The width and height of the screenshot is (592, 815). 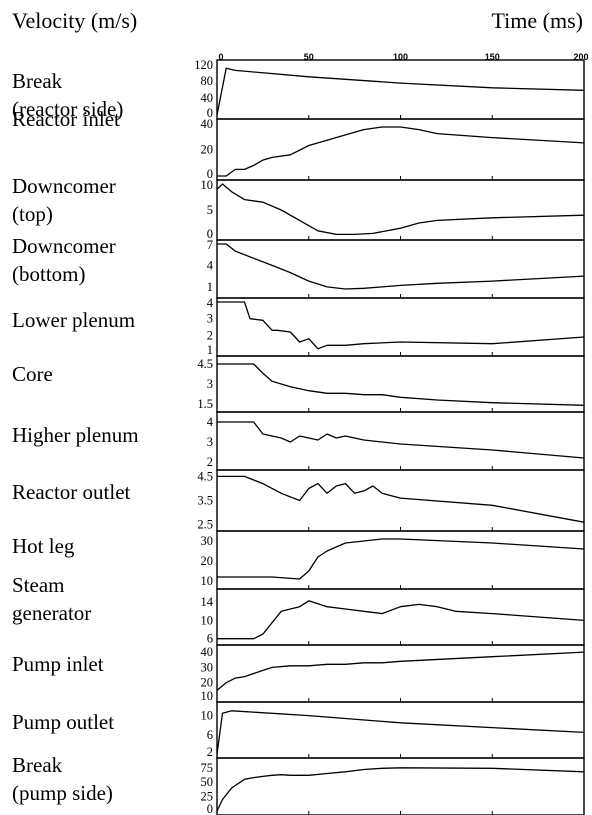 I want to click on panel-label: Reactor outlet, so click(x=71, y=492).